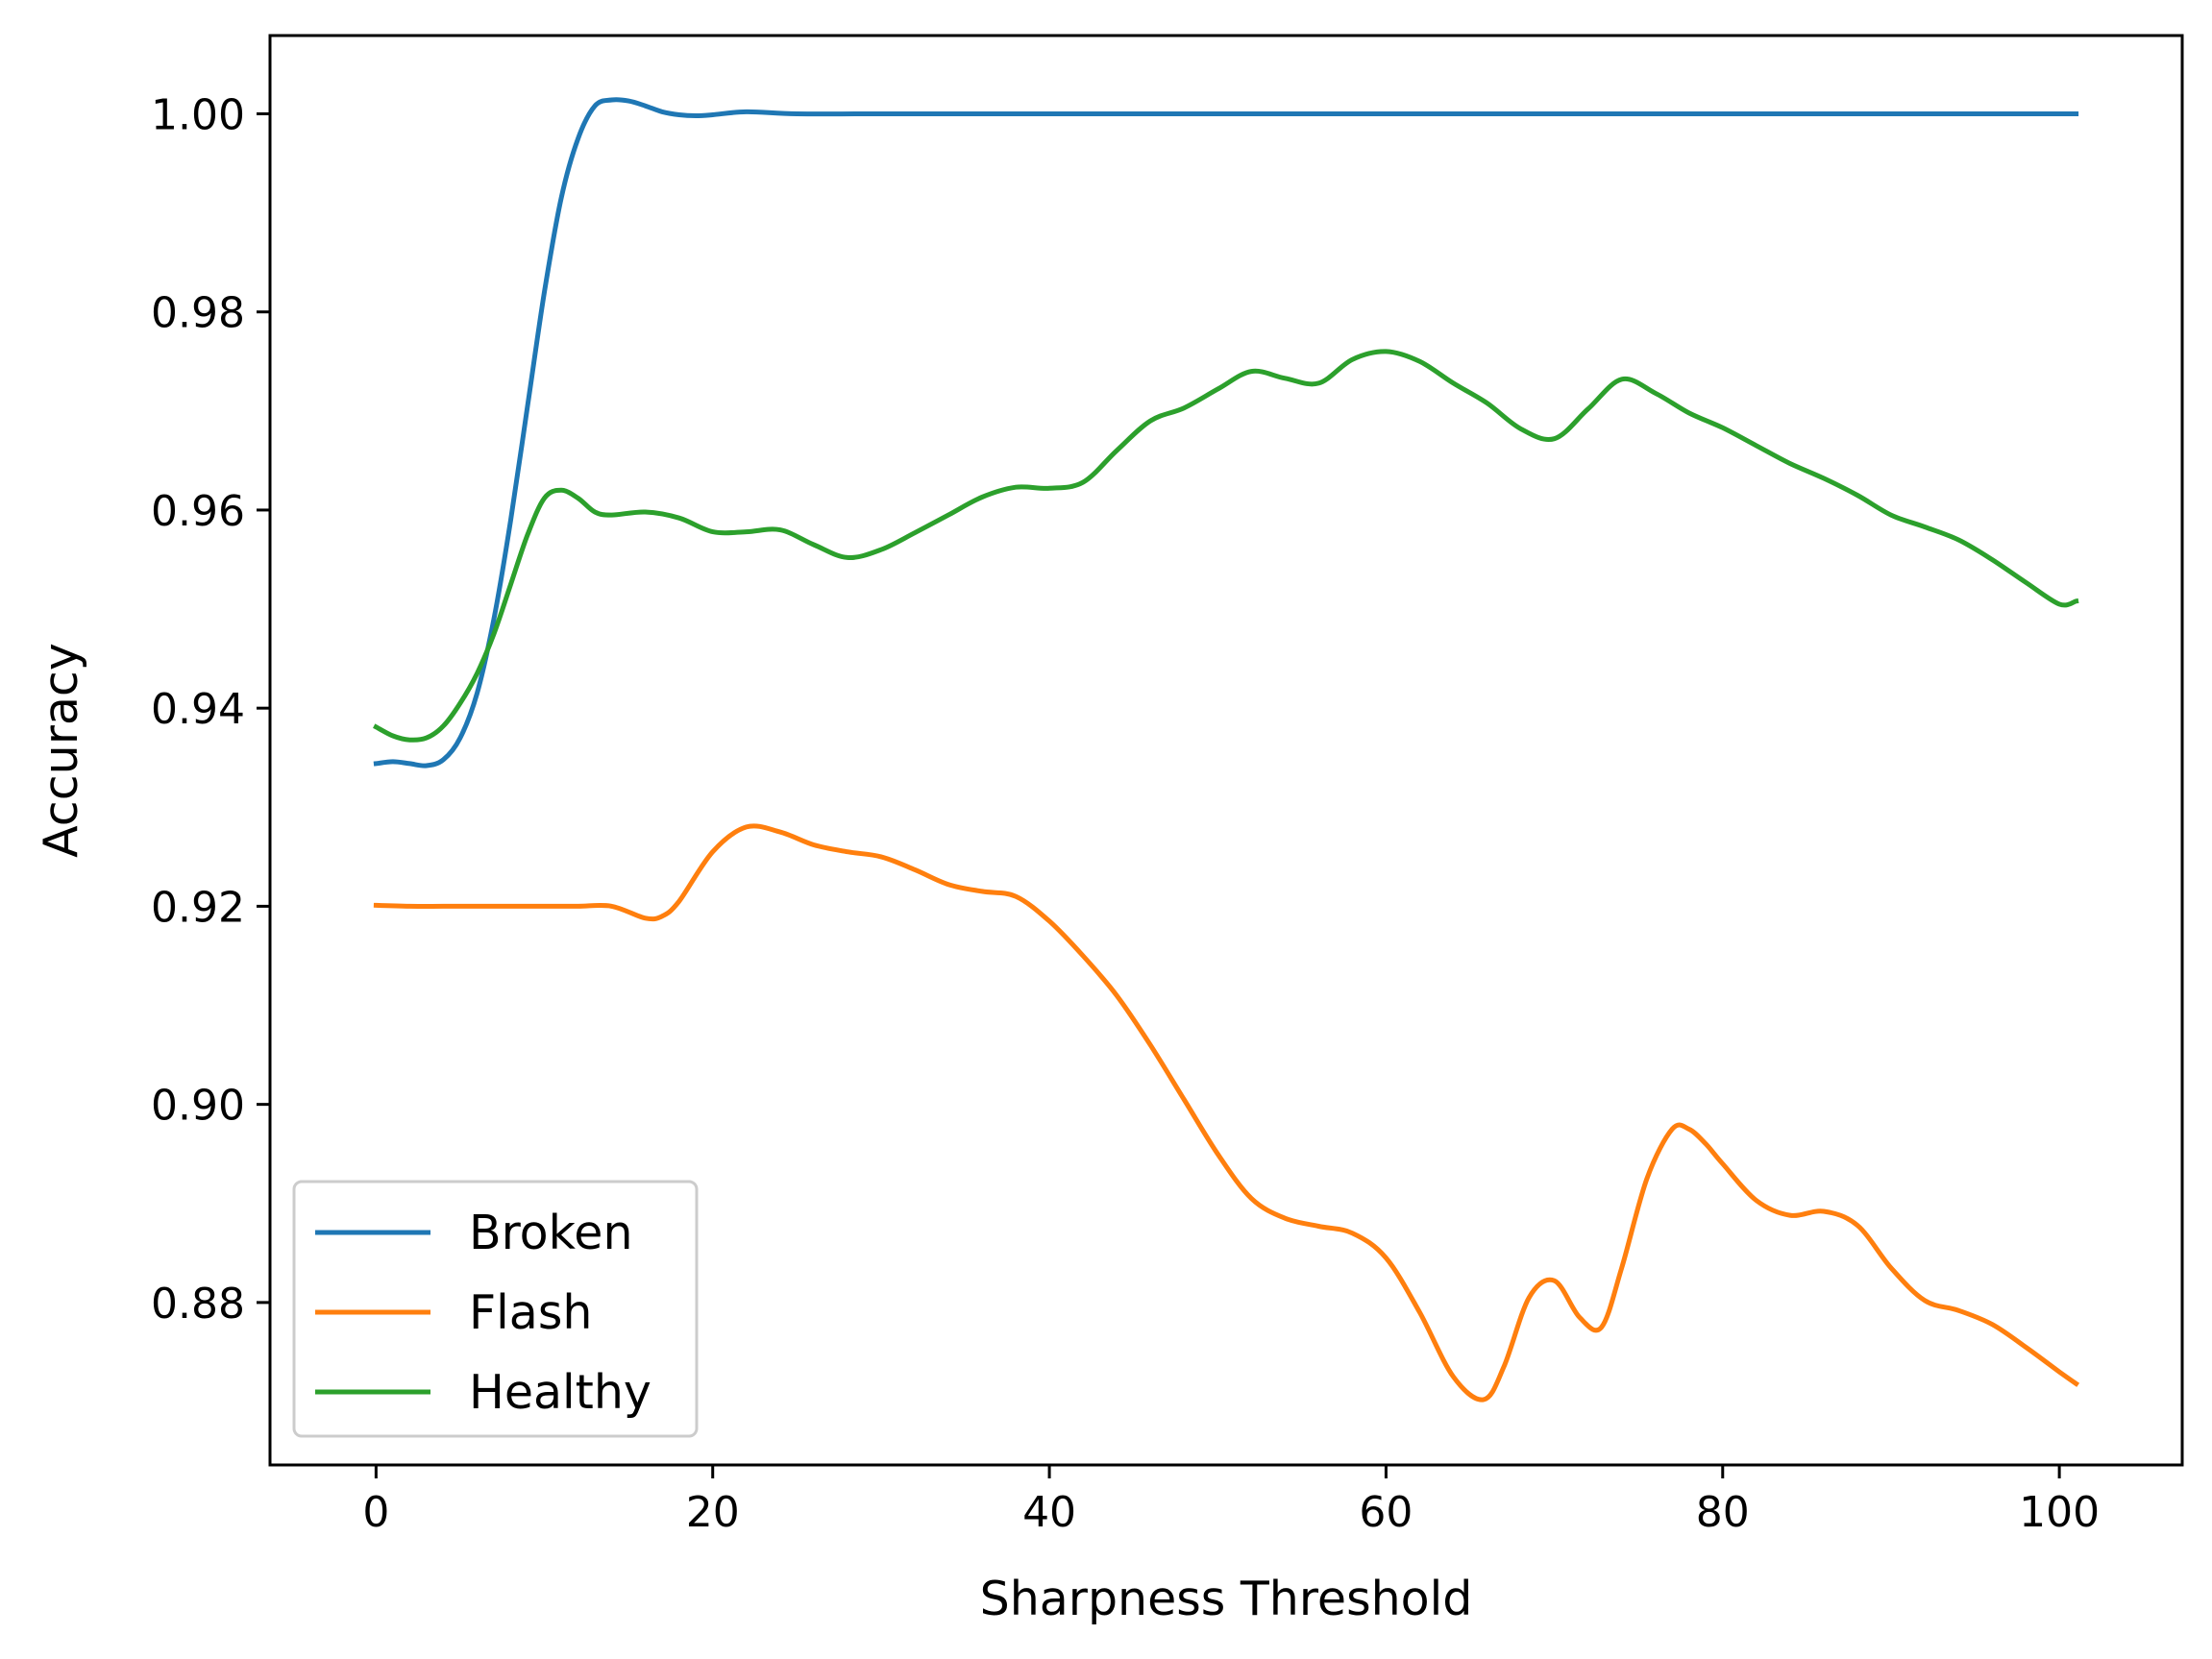  I want to click on legend: Broken Flash Healthy, so click(495, 1309).